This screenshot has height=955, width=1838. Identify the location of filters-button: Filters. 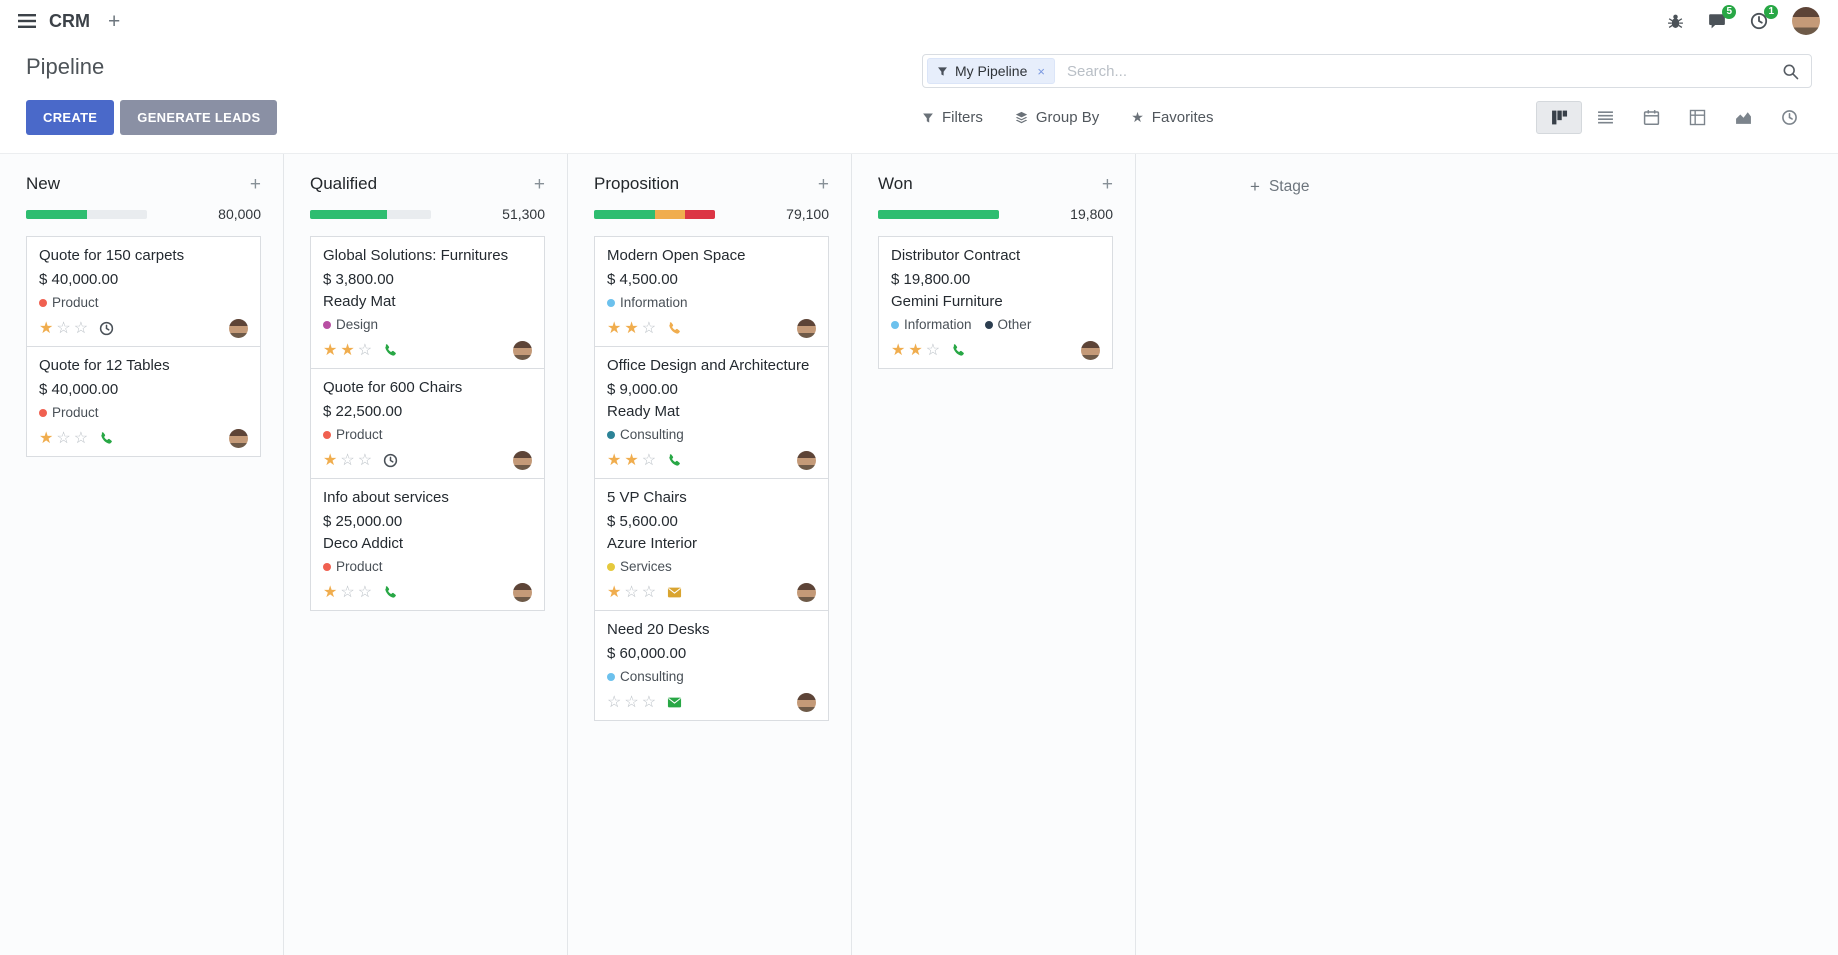
(952, 117).